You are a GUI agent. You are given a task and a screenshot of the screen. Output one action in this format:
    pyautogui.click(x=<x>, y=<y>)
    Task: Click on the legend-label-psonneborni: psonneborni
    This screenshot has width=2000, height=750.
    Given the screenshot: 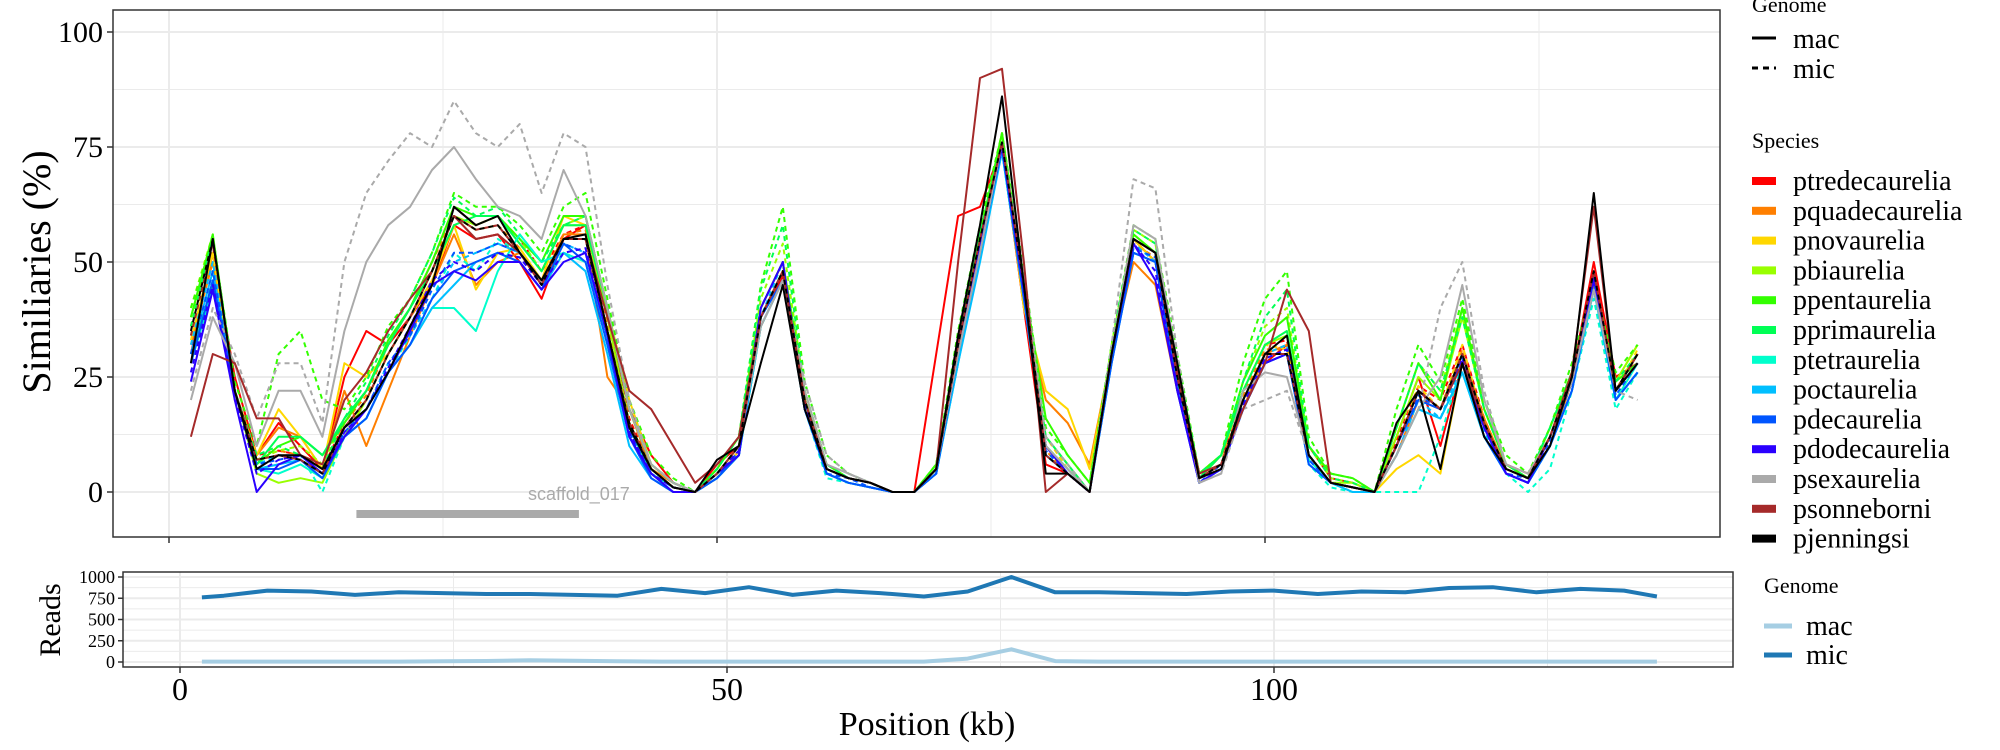 What is the action you would take?
    pyautogui.click(x=1862, y=509)
    